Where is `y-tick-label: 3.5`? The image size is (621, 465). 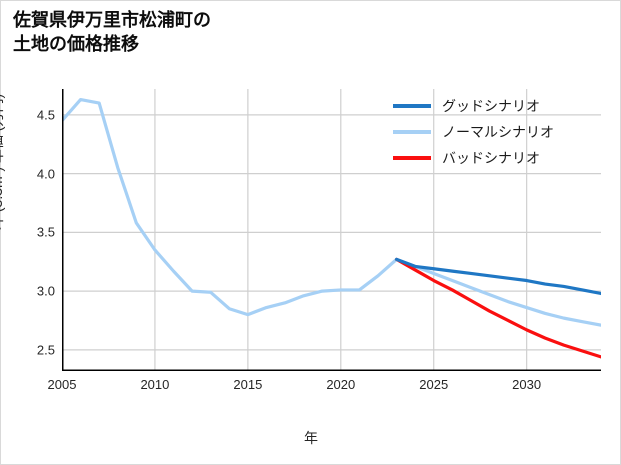
y-tick-label: 3.5 is located at coordinates (45, 232).